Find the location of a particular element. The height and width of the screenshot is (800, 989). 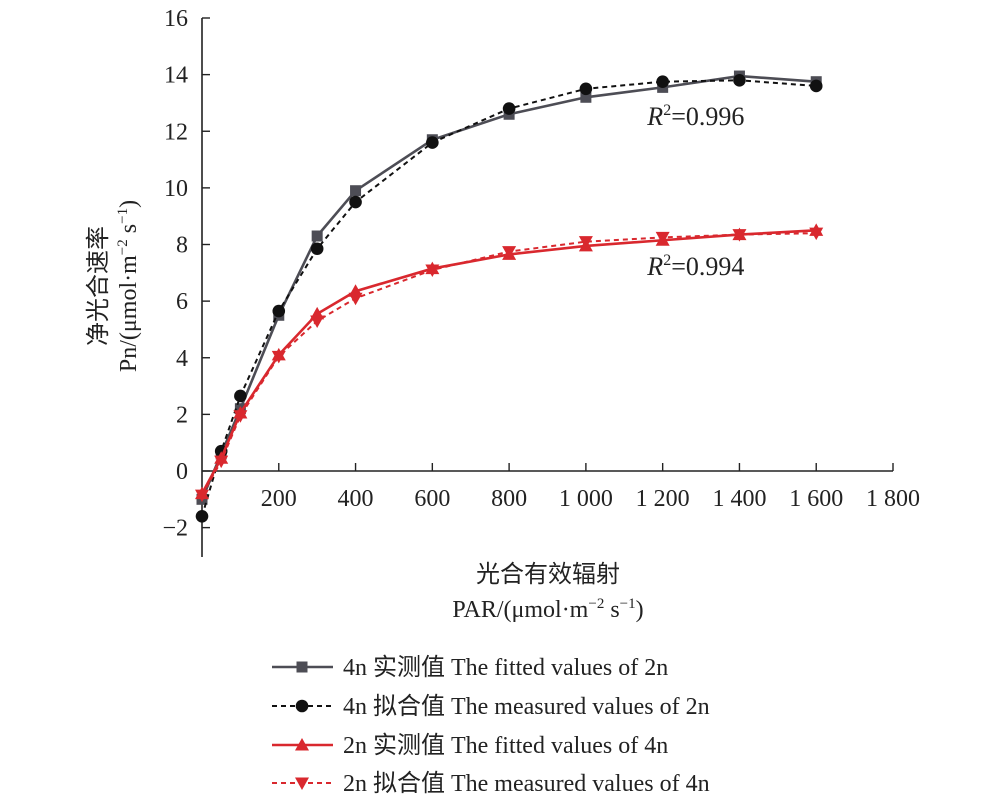

legend-label: 2n 实测值 The fitted values of 4n is located at coordinates (505, 745).